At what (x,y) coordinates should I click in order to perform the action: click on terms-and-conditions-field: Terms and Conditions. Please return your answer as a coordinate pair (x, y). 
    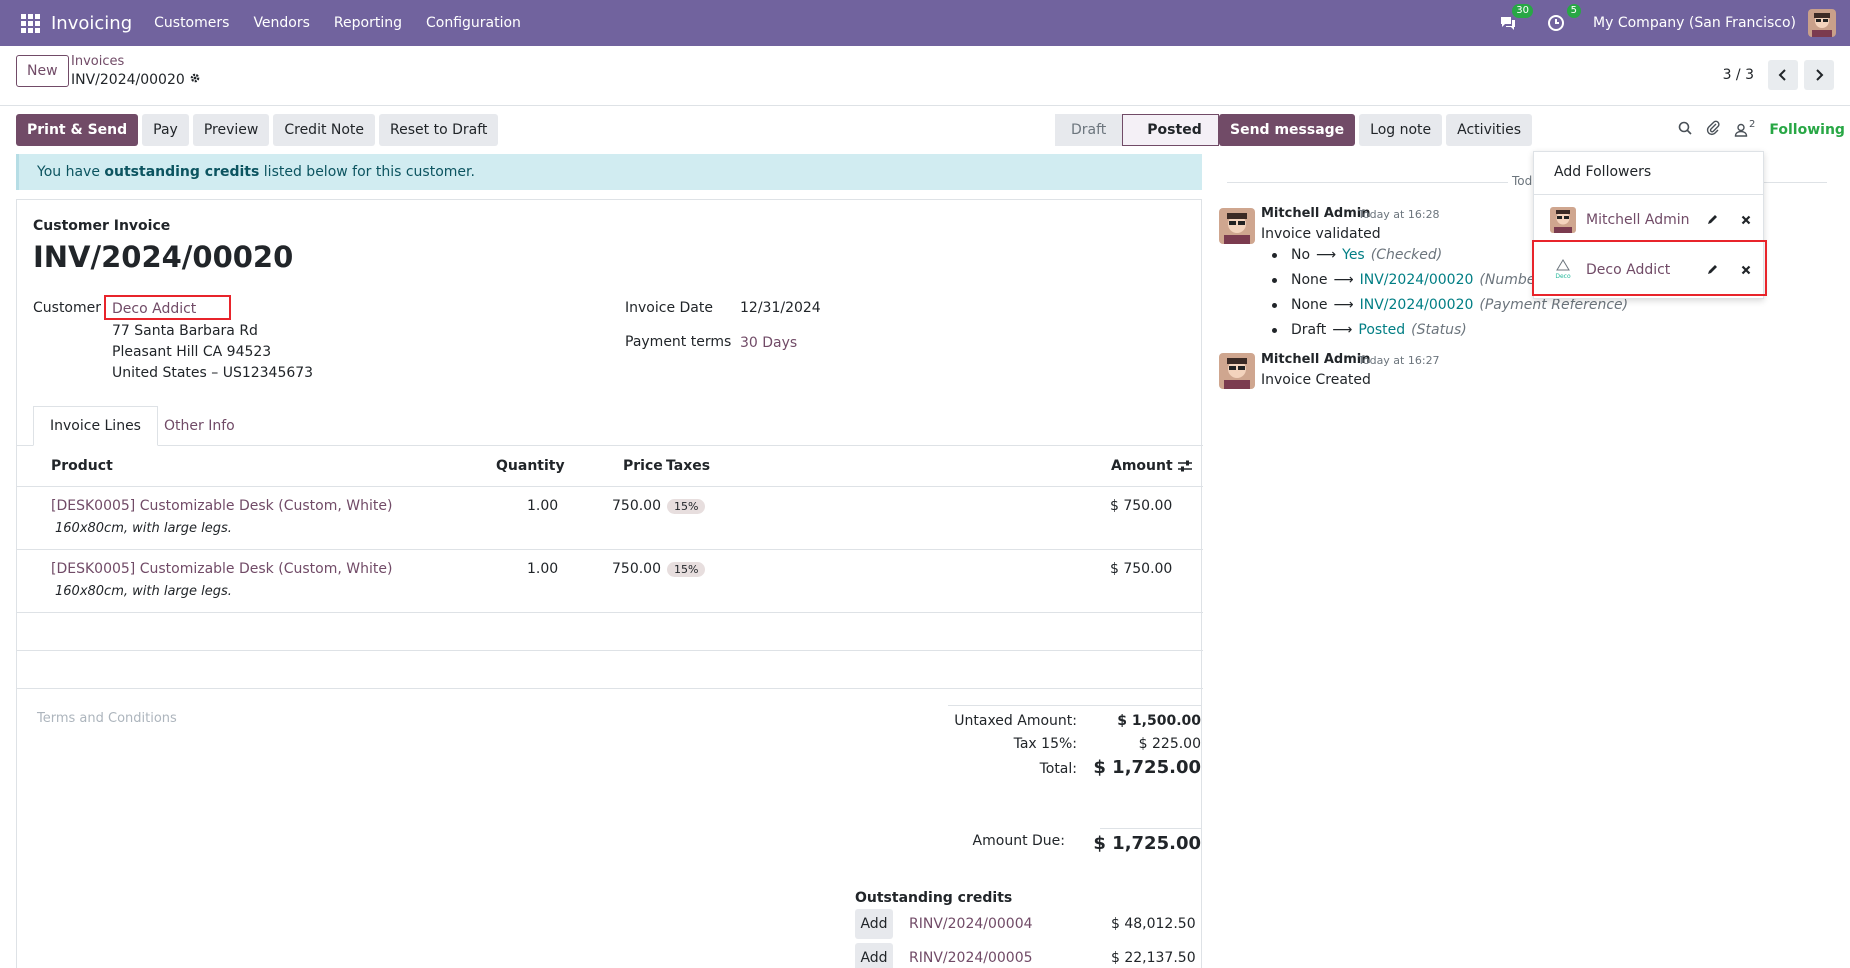
    Looking at the image, I should click on (107, 718).